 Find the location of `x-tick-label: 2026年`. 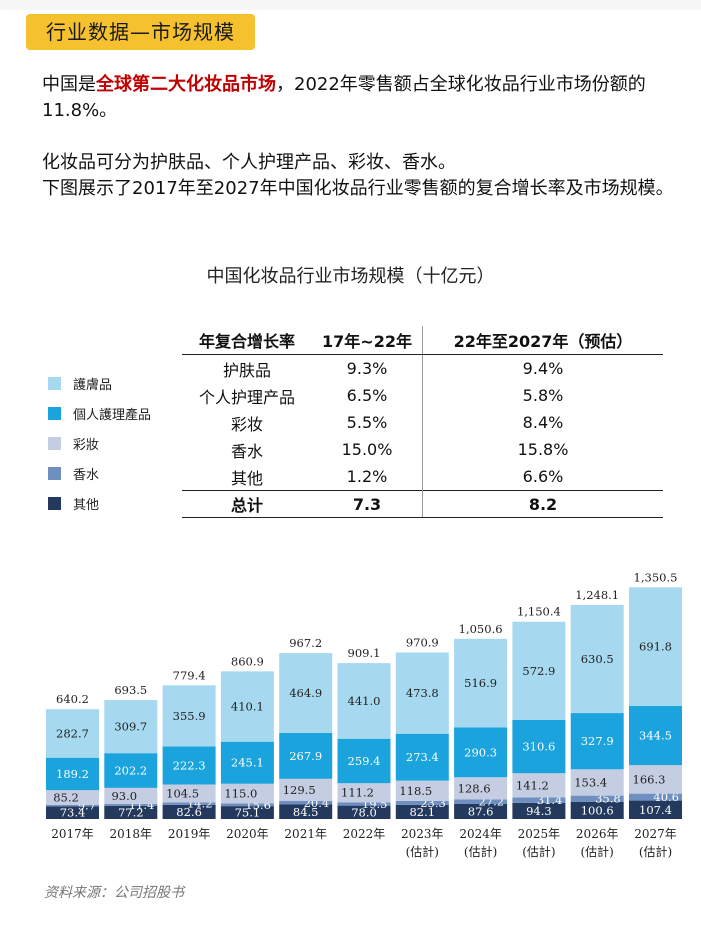

x-tick-label: 2026年 is located at coordinates (597, 834).